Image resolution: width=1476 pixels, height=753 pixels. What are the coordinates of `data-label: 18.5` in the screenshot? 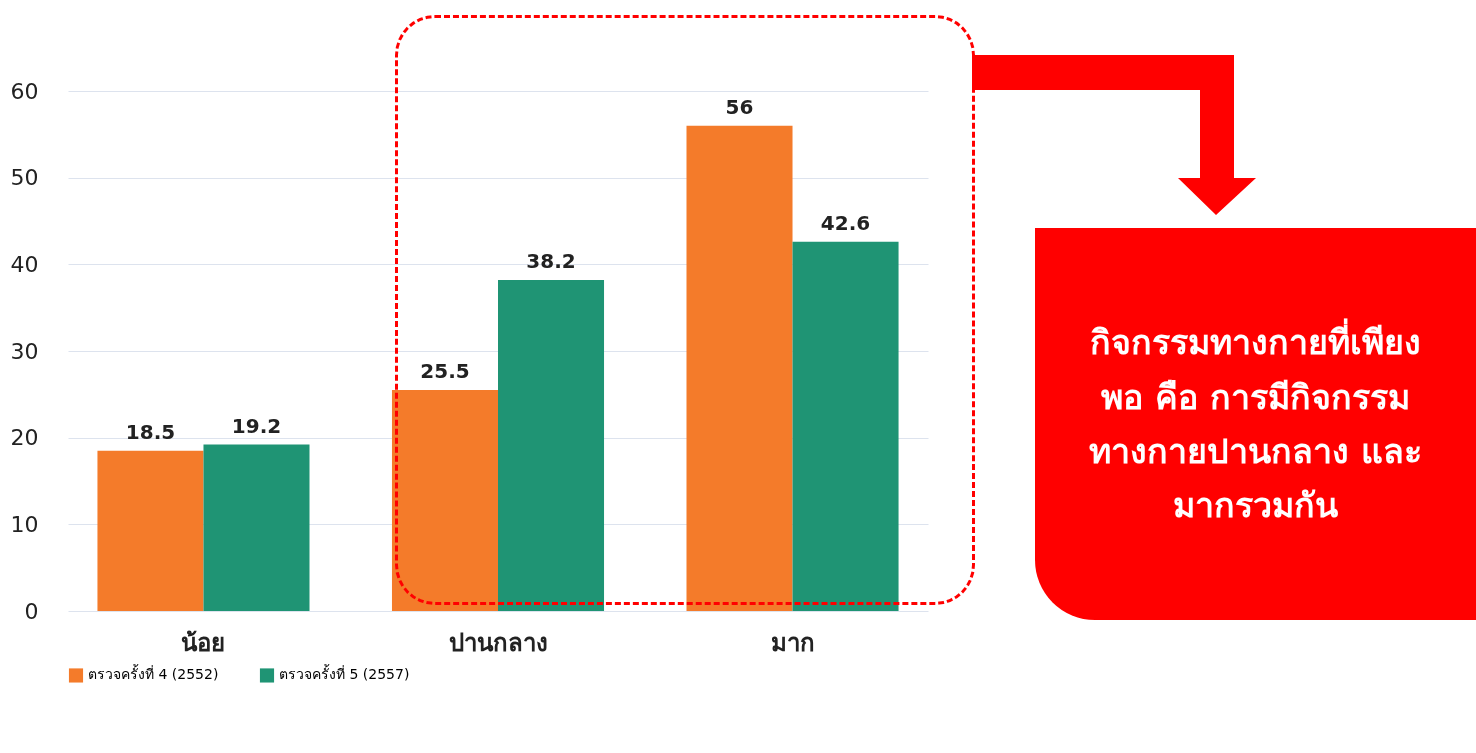 It's located at (150, 431).